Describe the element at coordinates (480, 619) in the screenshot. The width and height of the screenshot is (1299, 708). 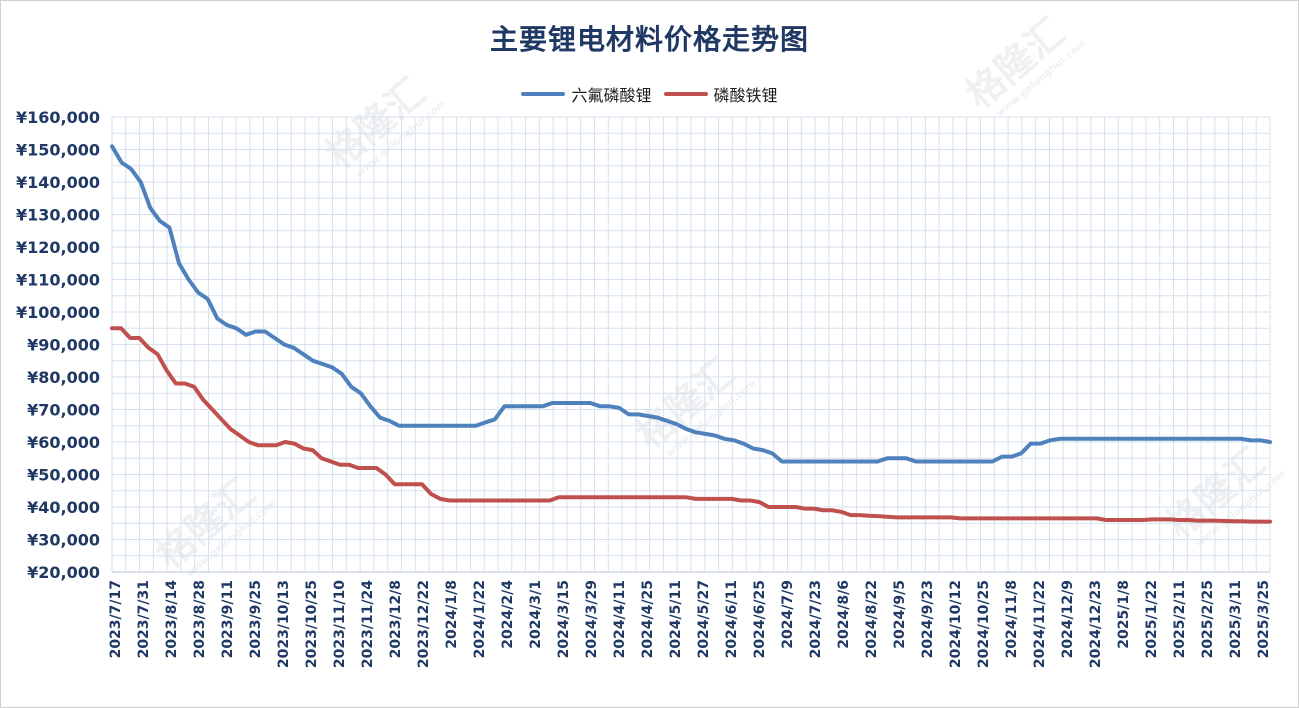
I see `x-tick-label: 2024/1/22` at that location.